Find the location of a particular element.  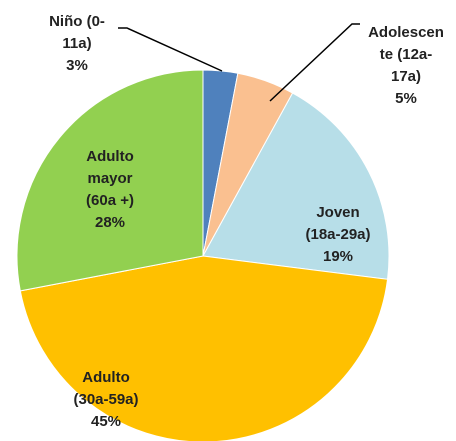

slice-label: Adulto (30a-59a) 45% is located at coordinates (105, 400).